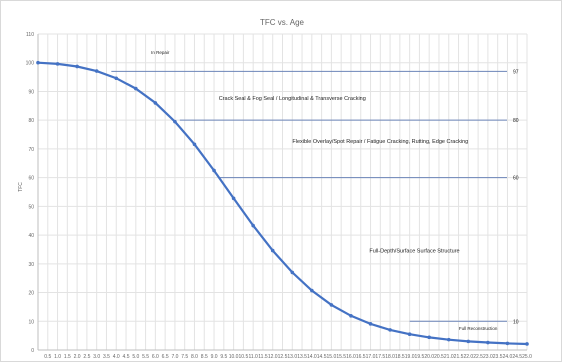 This screenshot has width=562, height=363. What do you see at coordinates (361, 357) in the screenshot?
I see `x-tick-label: 16.5` at bounding box center [361, 357].